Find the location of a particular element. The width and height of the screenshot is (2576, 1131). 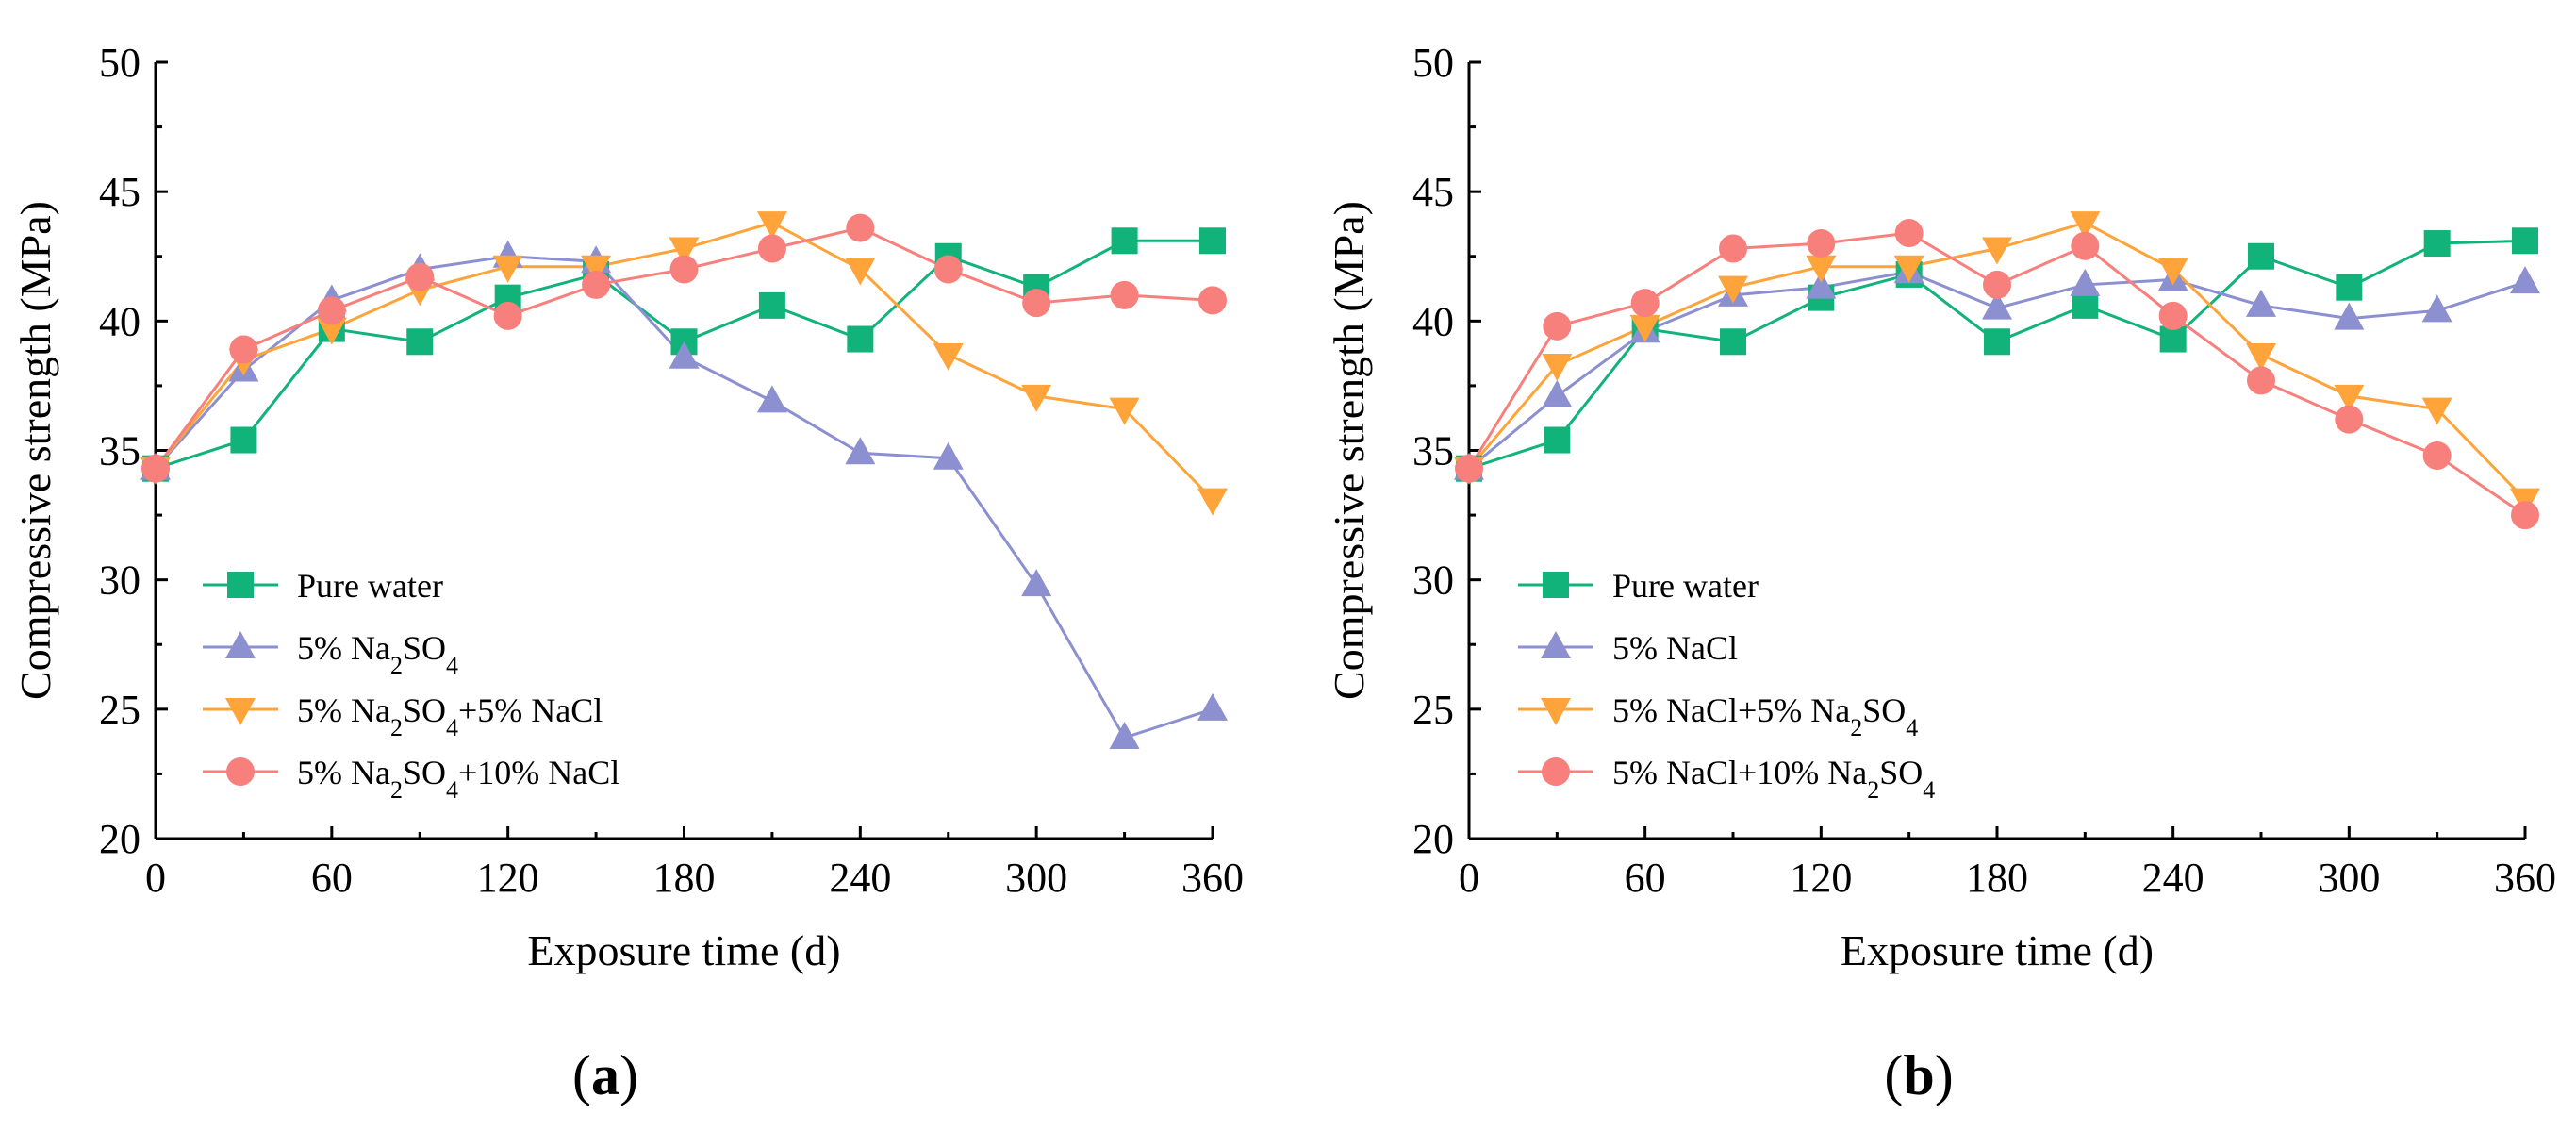

panel-b-x-tick-label: 0 is located at coordinates (1469, 878).